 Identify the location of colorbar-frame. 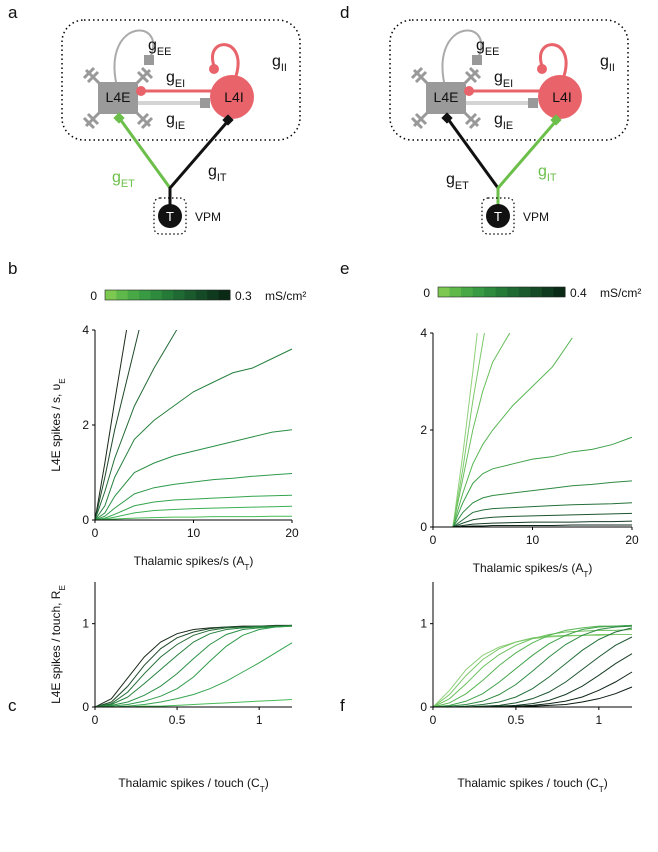
(167, 295).